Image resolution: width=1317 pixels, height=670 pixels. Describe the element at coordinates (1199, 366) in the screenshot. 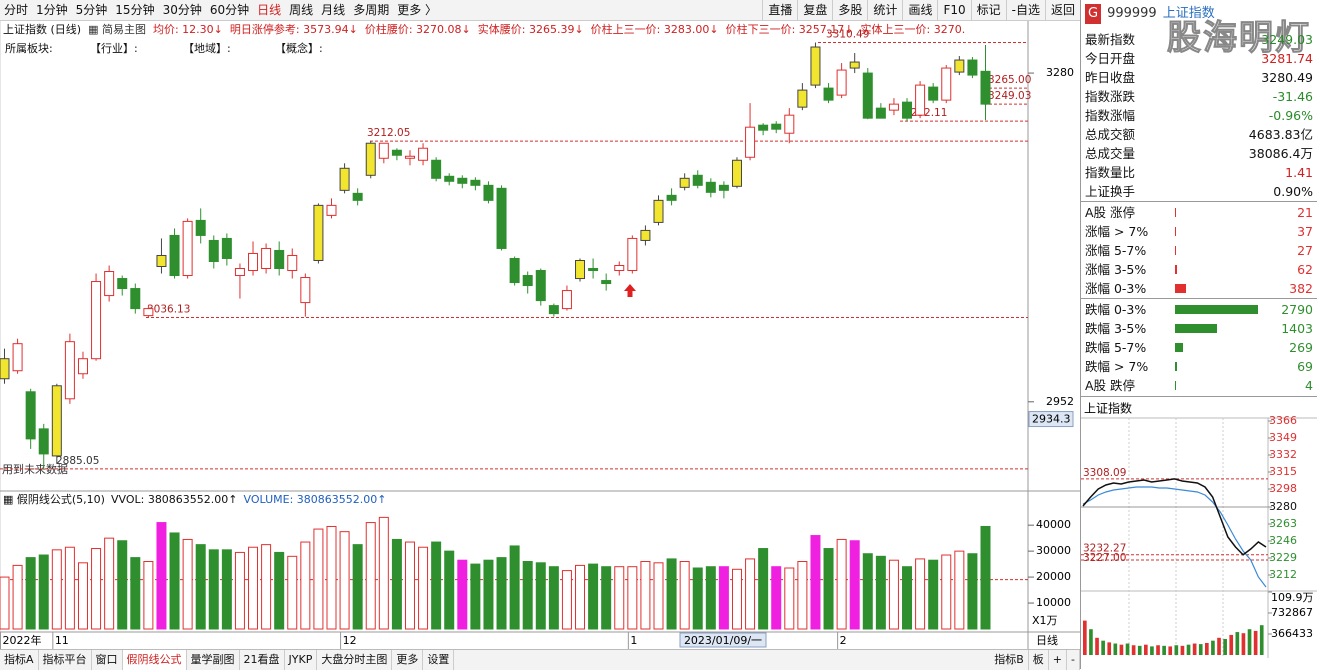

I see `breadth-row: 跌幅 > 7% 69` at that location.